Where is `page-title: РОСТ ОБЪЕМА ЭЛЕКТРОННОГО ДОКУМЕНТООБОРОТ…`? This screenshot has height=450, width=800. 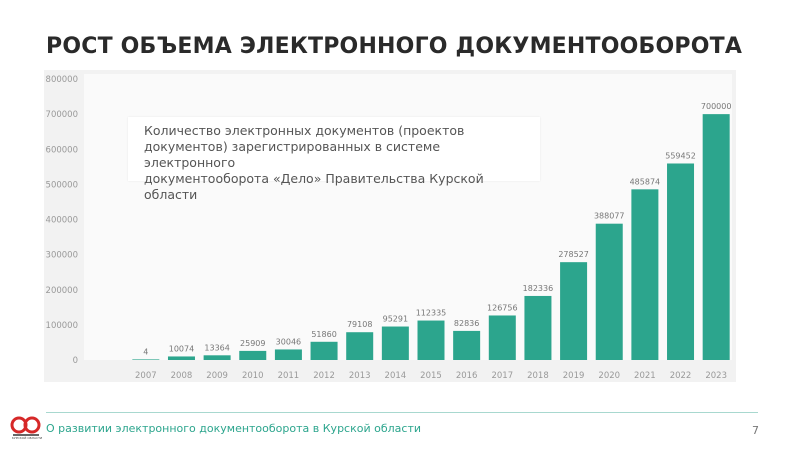 page-title: РОСТ ОБЪЕМА ЭЛЕКТРОННОГО ДОКУМЕНТООБОРОТ… is located at coordinates (394, 46).